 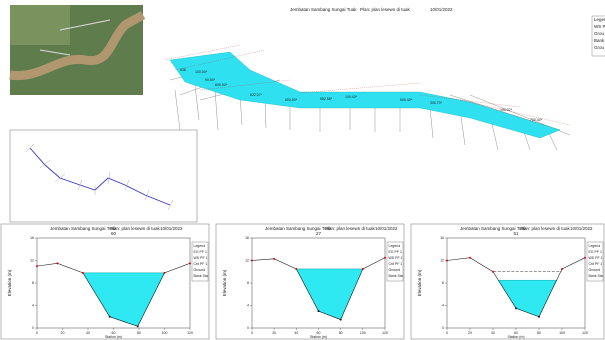 I want to click on station-label: 606, so click(x=183, y=70).